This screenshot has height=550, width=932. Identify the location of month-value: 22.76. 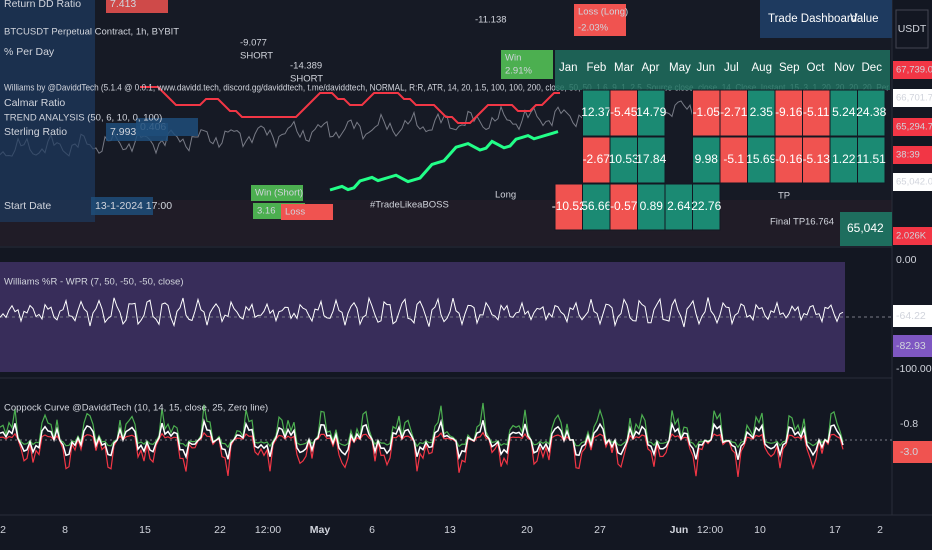
(706, 206).